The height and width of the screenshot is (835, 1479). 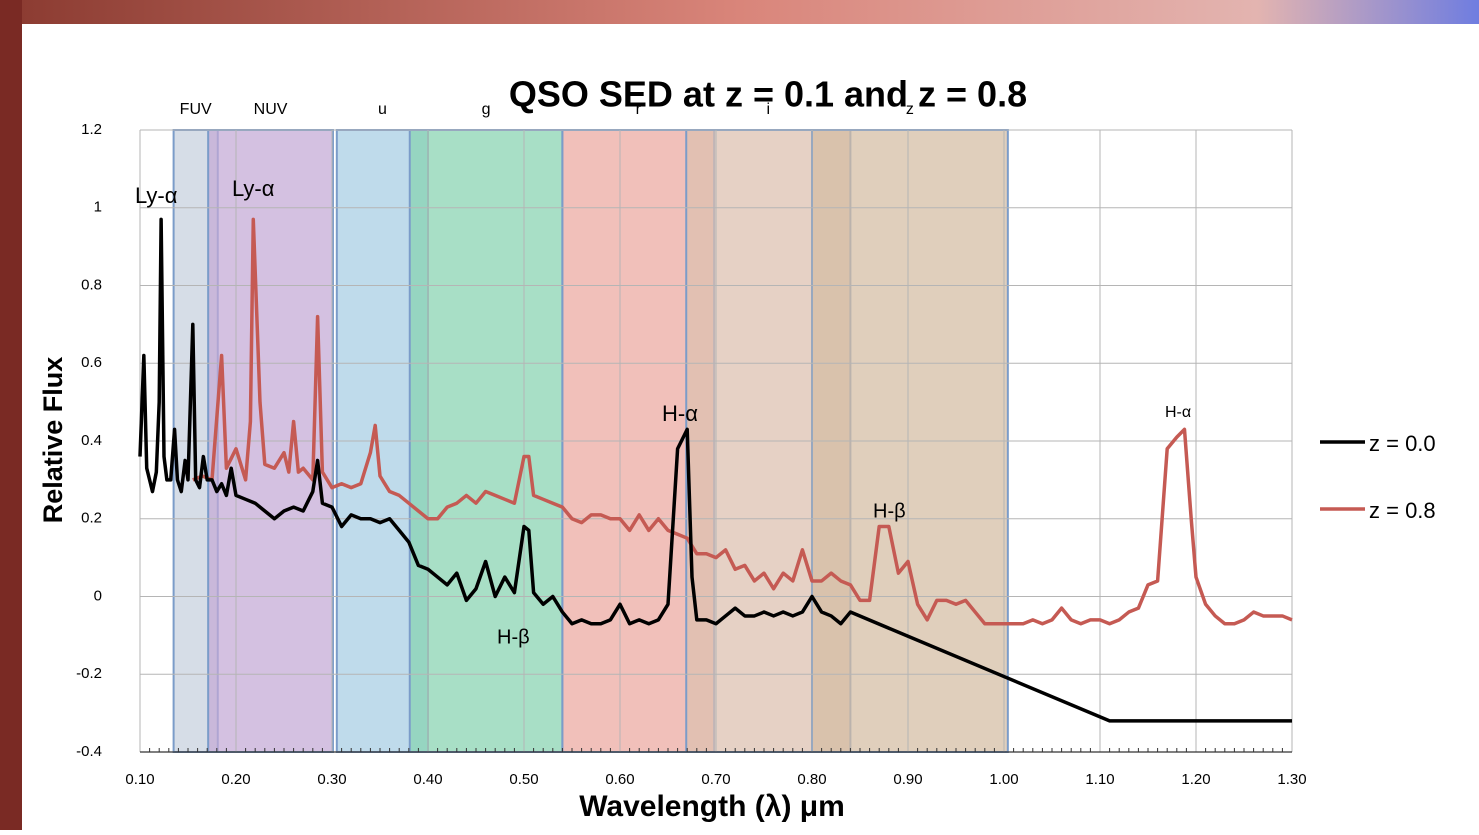 I want to click on x-tick-label: 0.90, so click(x=907, y=779).